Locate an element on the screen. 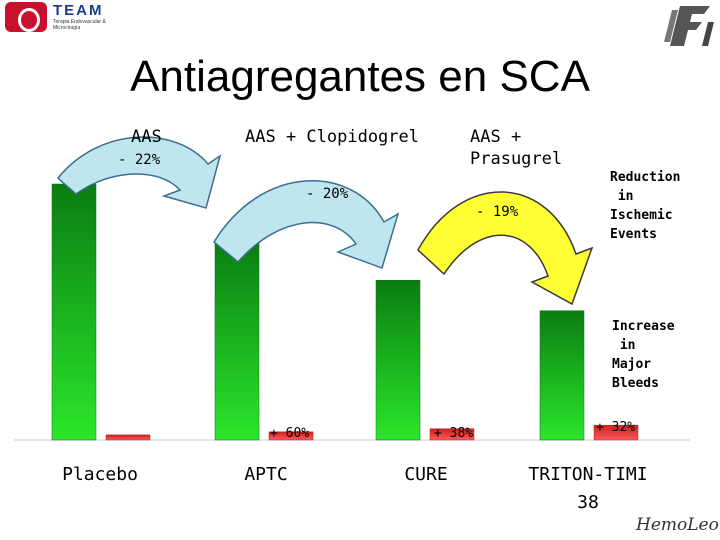 This screenshot has height=540, width=720. bleeding-change-aptc: + 60% is located at coordinates (289, 433).